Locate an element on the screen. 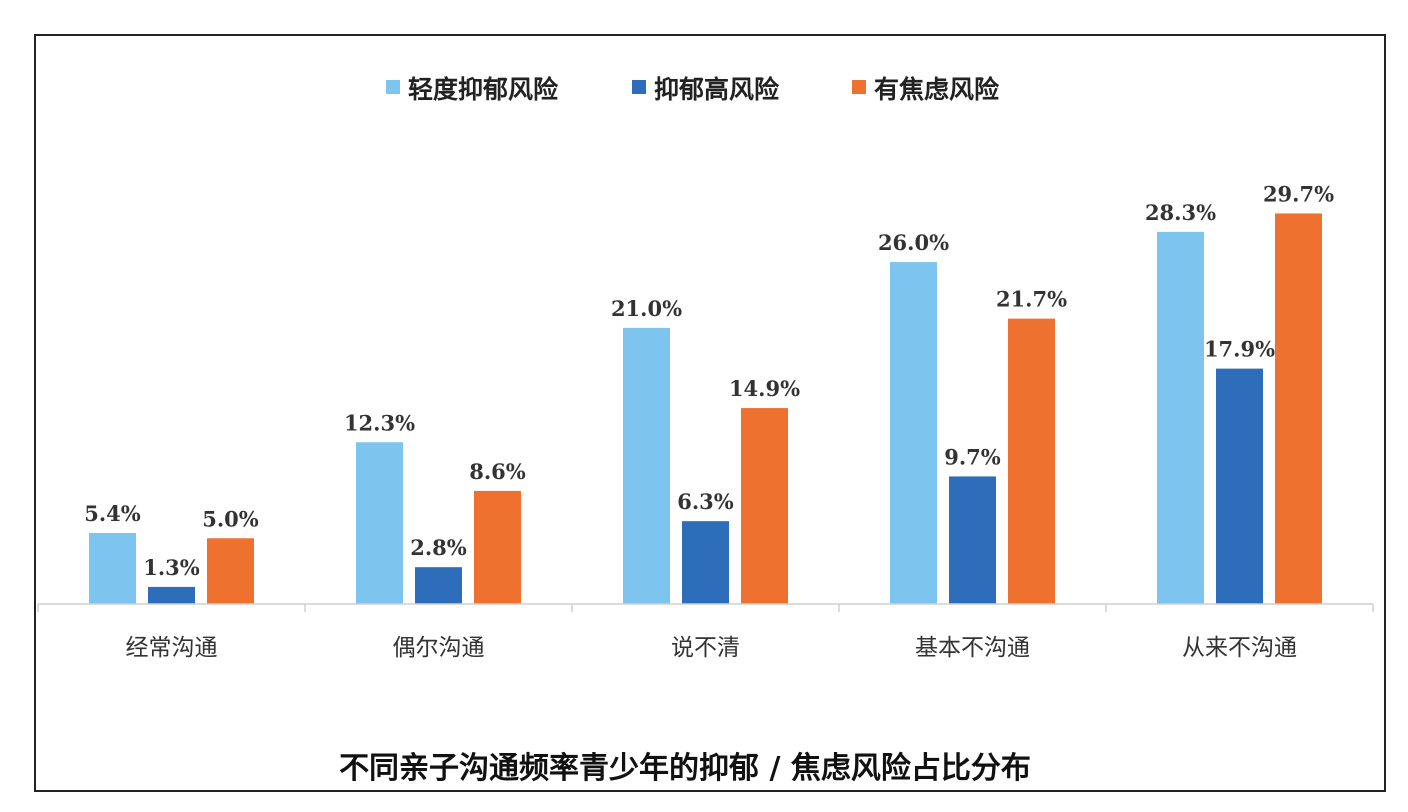 This screenshot has width=1408, height=812. data-label: 12.3% is located at coordinates (379, 422).